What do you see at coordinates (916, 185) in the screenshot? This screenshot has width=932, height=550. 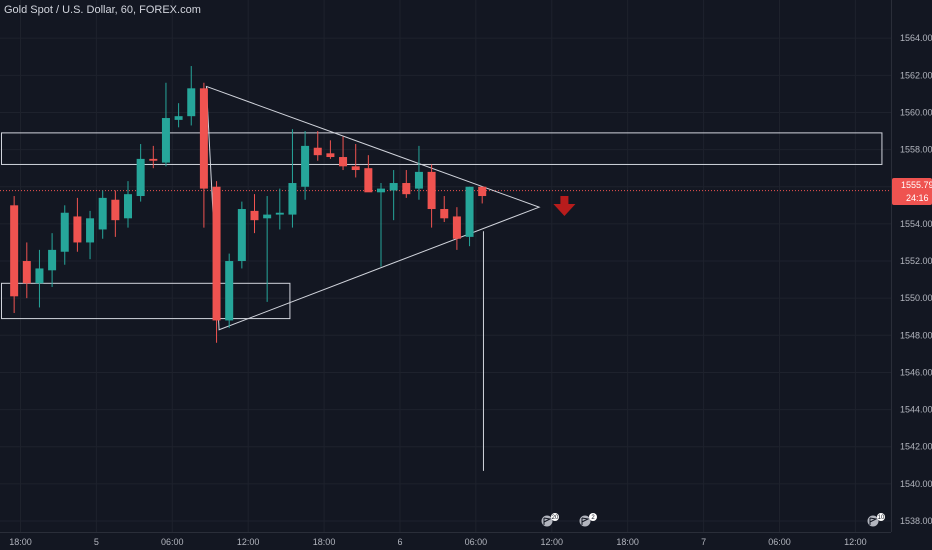 I see `last-price-value: 1555.79` at bounding box center [916, 185].